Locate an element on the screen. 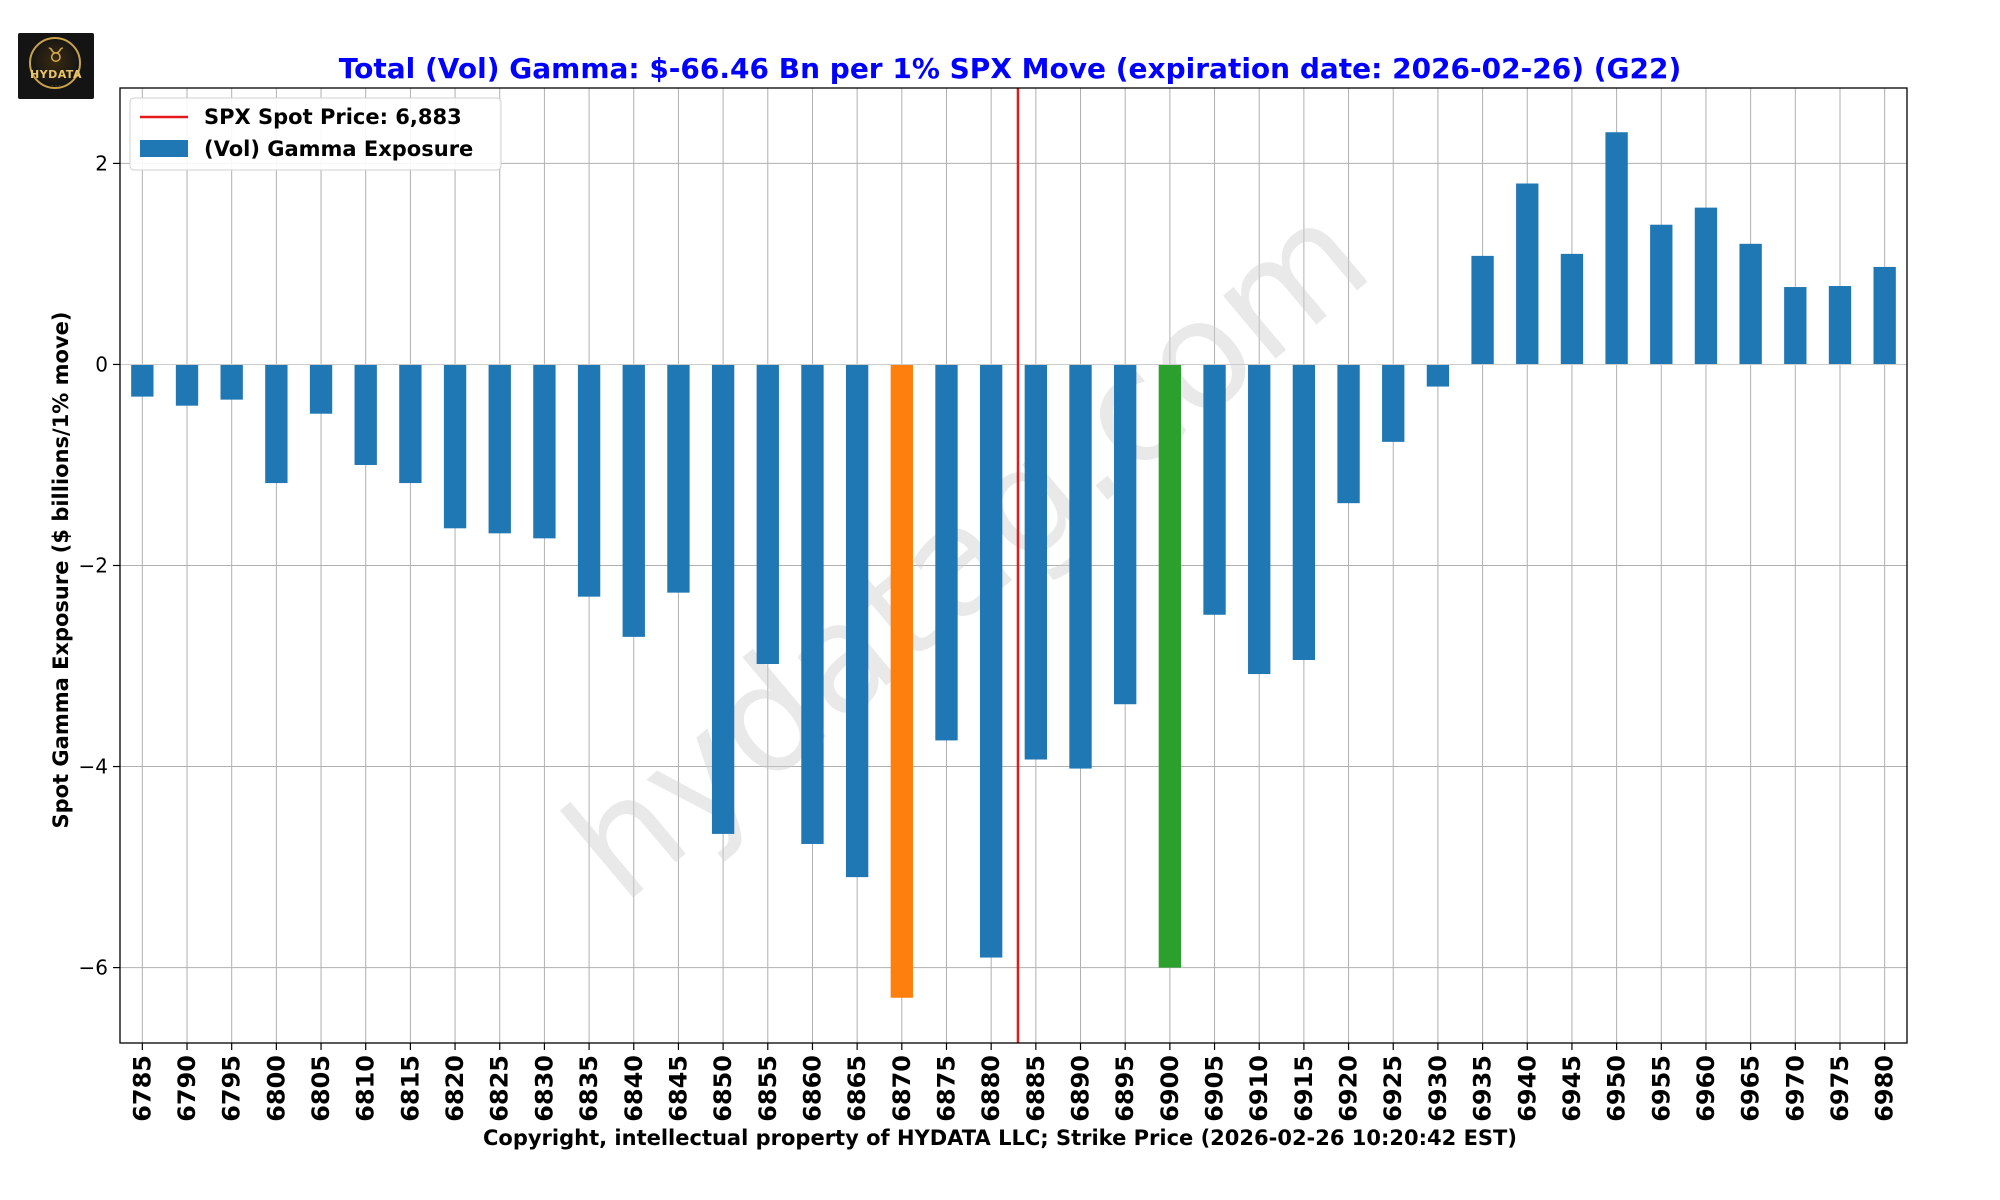 This screenshot has height=1200, width=2000. x-tick-label: 6925 is located at coordinates (1393, 1088).